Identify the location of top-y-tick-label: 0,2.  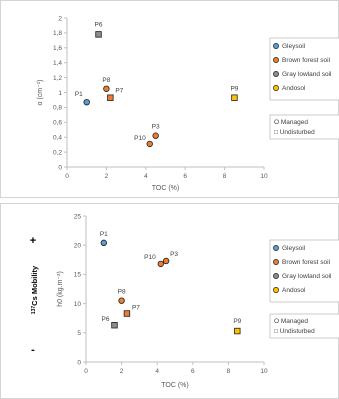
(57, 152).